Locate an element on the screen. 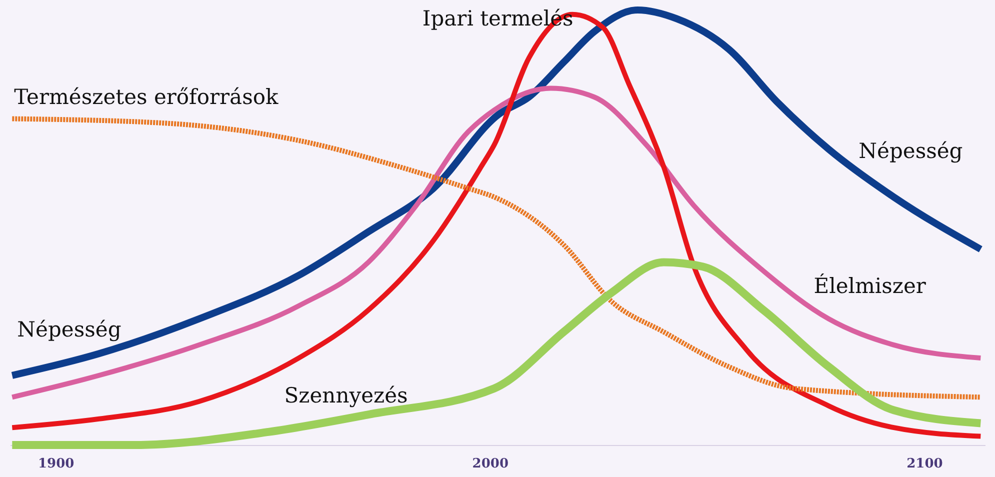 The height and width of the screenshot is (477, 995). series-label: Népesség is located at coordinates (69, 329).